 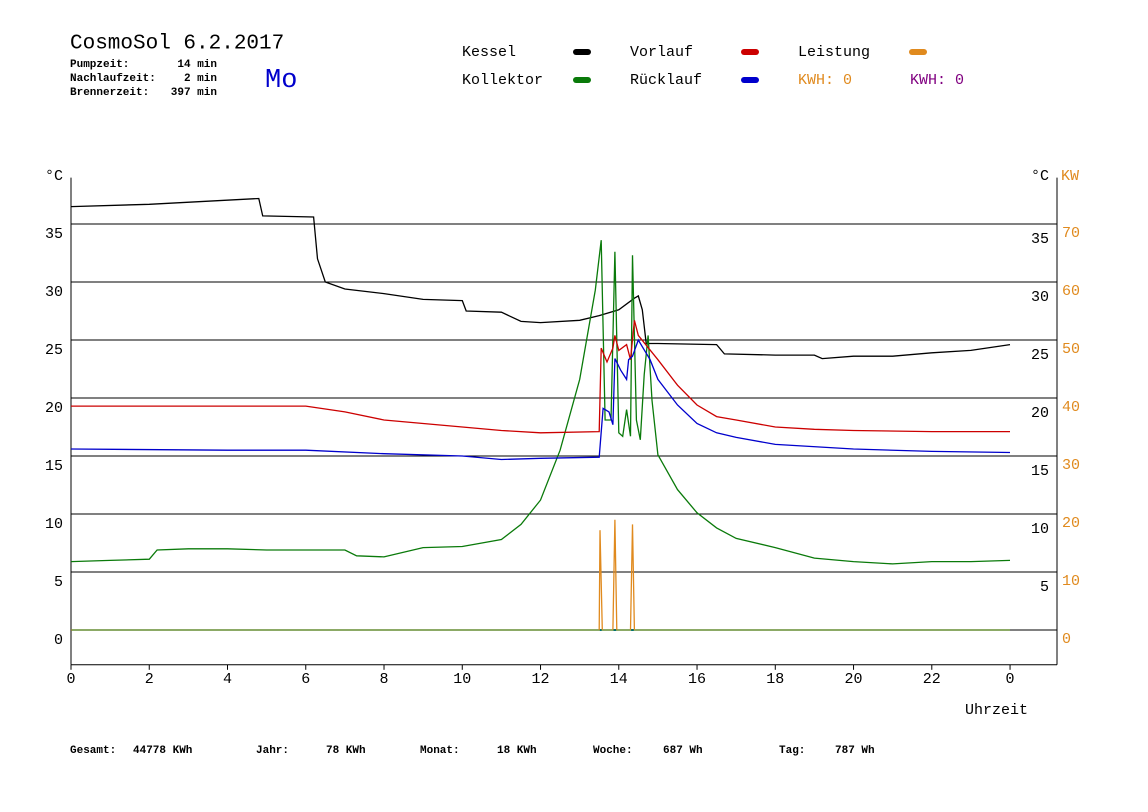 I want to click on footer-label: Monat:, so click(x=440, y=751).